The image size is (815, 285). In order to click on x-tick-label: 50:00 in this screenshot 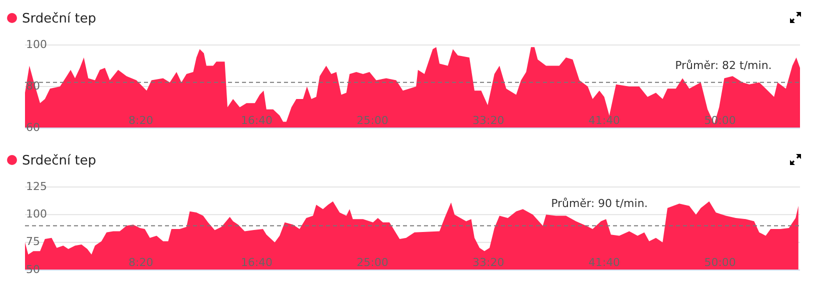, I will do `click(720, 262)`.